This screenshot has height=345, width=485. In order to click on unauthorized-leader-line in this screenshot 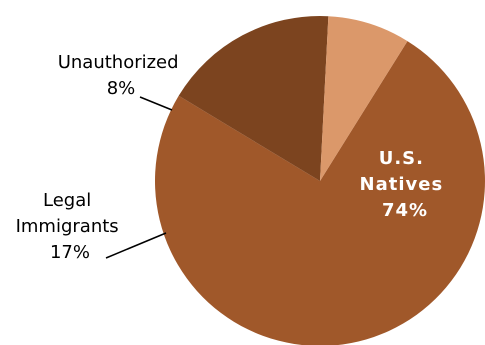, I will do `click(156, 103)`.